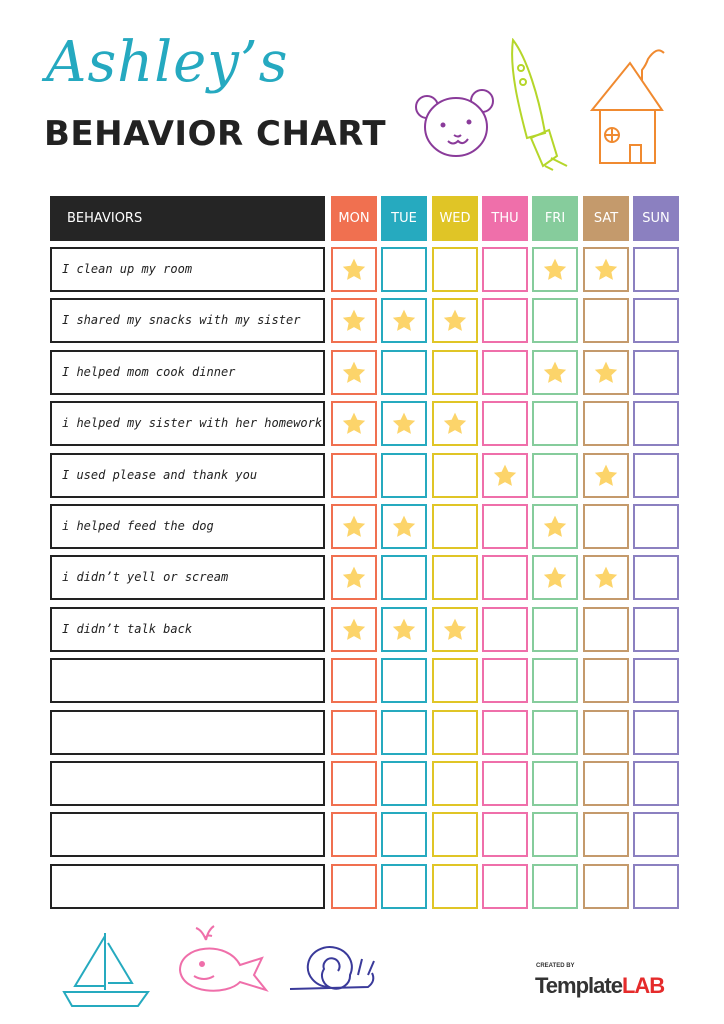 The image size is (724, 1024). What do you see at coordinates (187, 526) in the screenshot?
I see `behavior-cell: i helped feed the dog` at bounding box center [187, 526].